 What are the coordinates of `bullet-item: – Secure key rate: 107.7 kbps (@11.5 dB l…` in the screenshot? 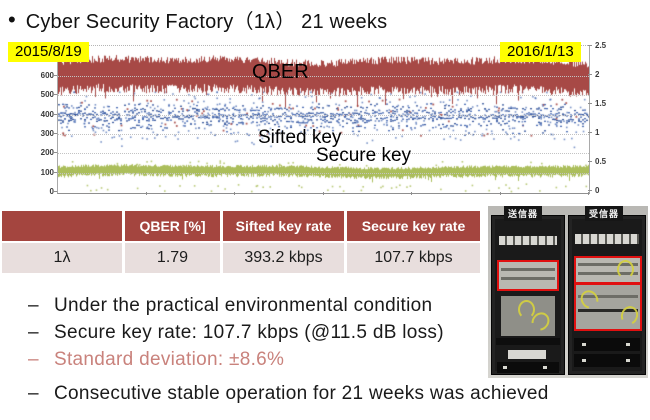 It's located at (335, 332).